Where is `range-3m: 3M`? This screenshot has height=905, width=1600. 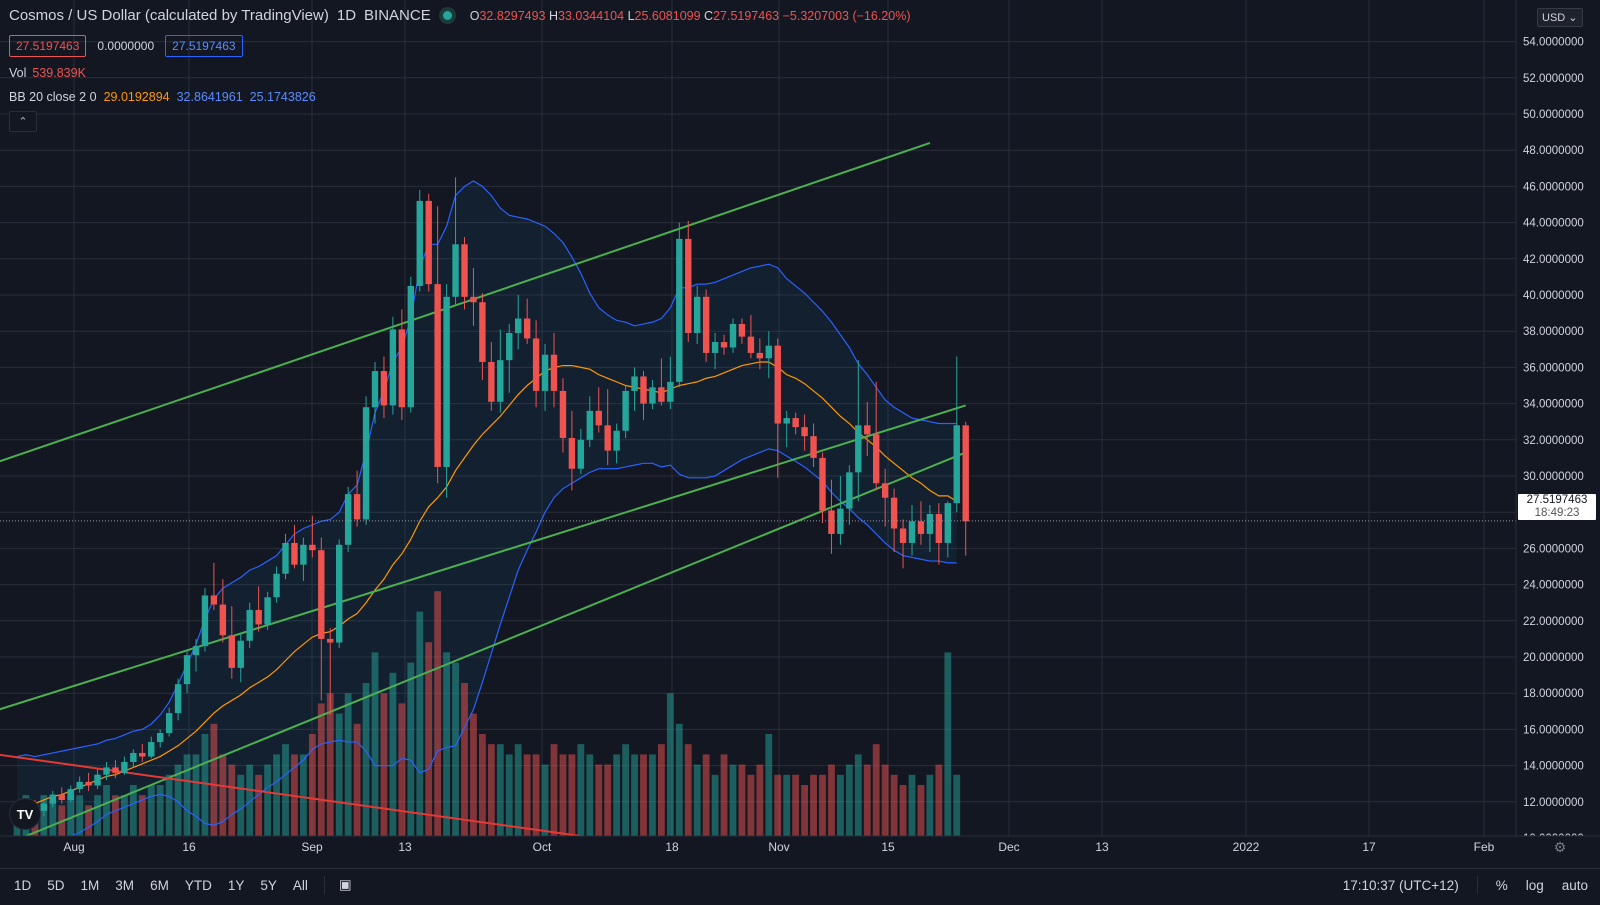 range-3m: 3M is located at coordinates (125, 885).